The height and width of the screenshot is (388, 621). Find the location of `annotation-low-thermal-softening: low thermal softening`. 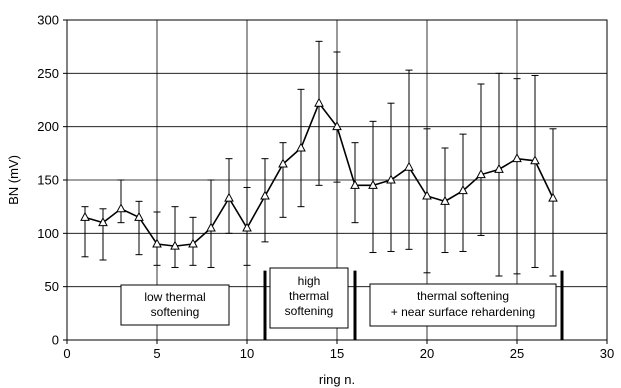

annotation-low-thermal-softening: low thermal softening is located at coordinates (175, 305).